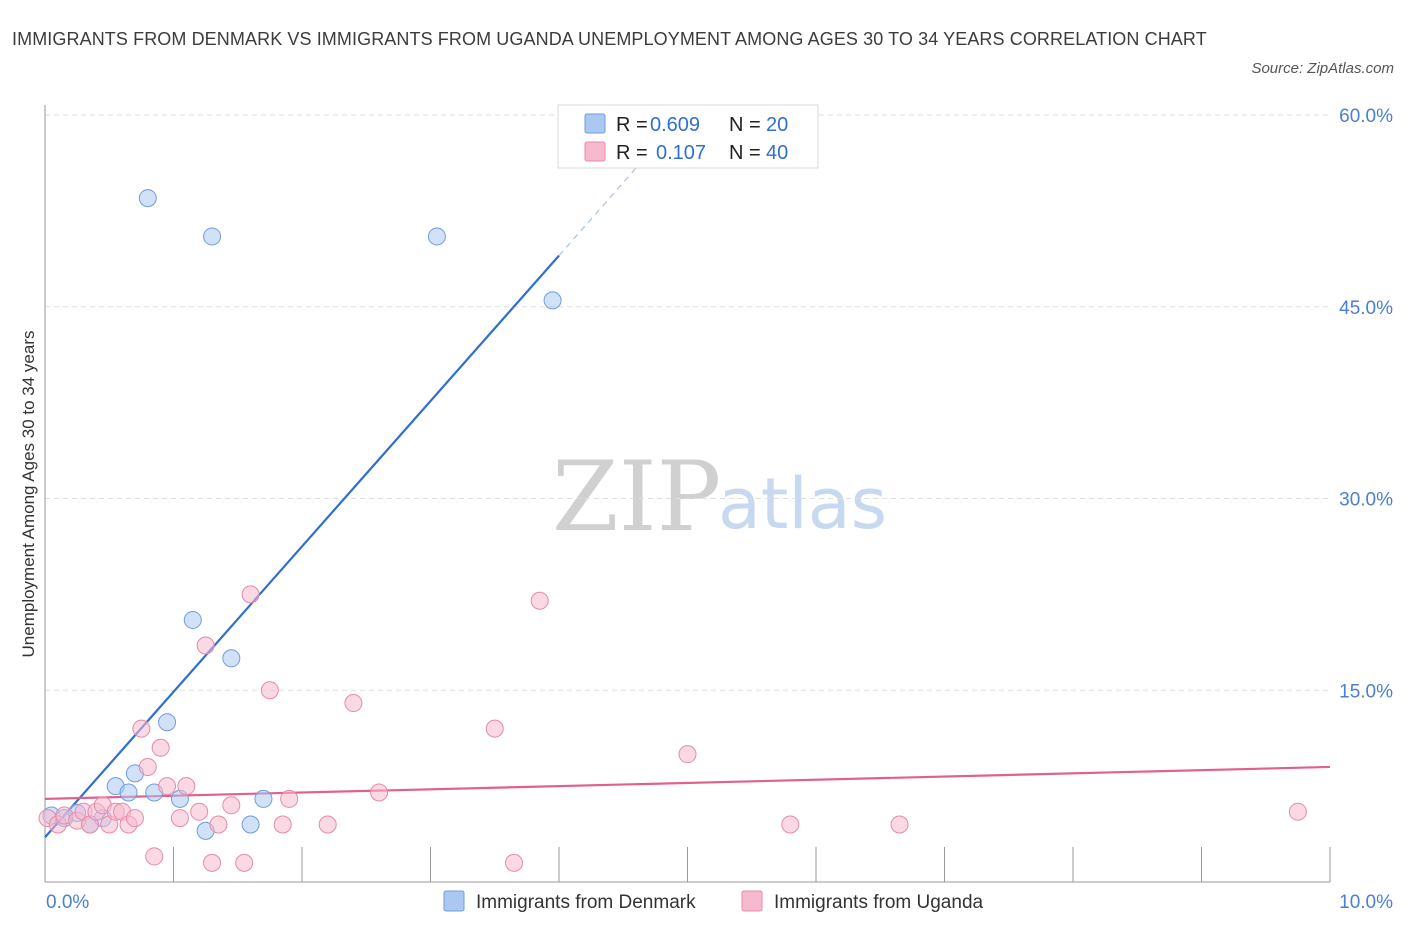 Image resolution: width=1406 pixels, height=930 pixels. What do you see at coordinates (879, 902) in the screenshot?
I see `series-legend-label-uganda: Immigrants from Uganda` at bounding box center [879, 902].